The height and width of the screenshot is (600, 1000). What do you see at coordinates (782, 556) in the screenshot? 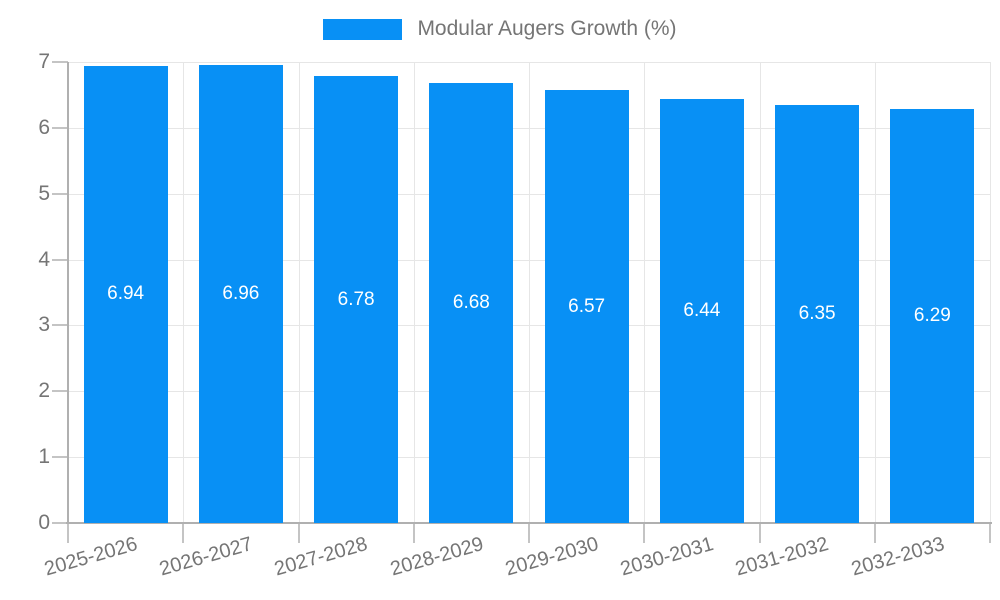
I see `x-tick-label: 2031-2032` at bounding box center [782, 556].